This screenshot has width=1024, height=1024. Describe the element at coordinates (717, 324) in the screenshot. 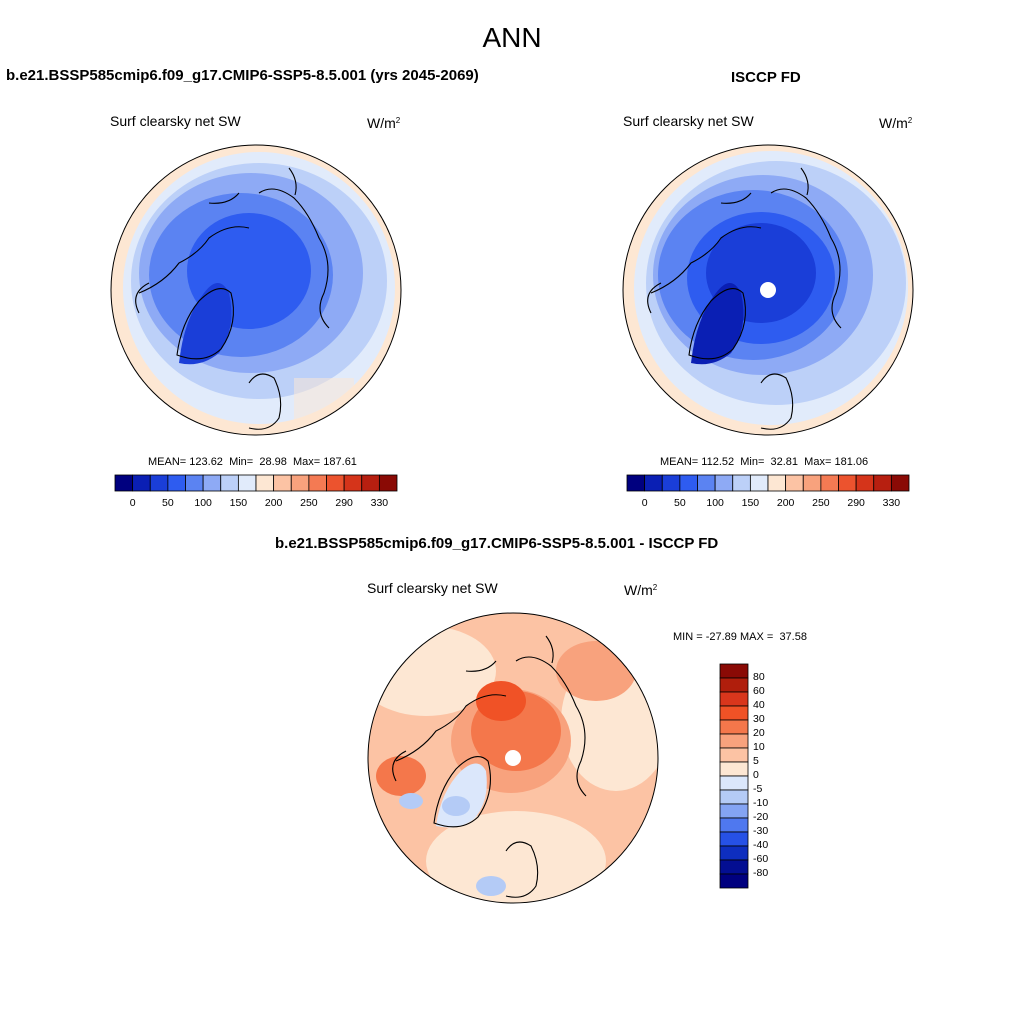

I see `obs-map-greenland` at that location.